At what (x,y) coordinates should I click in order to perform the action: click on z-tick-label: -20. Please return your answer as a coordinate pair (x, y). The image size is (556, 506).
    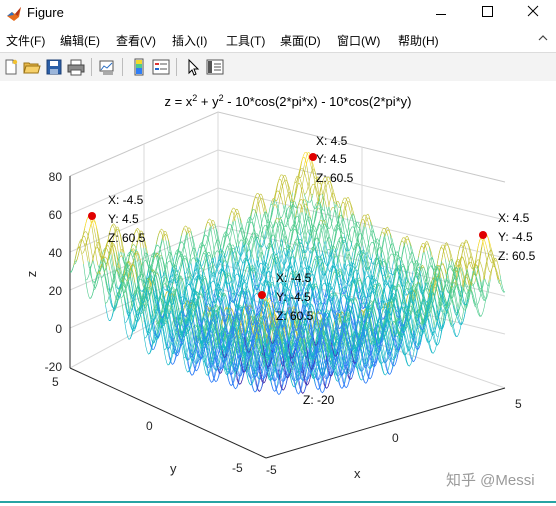
    Looking at the image, I should click on (54, 367).